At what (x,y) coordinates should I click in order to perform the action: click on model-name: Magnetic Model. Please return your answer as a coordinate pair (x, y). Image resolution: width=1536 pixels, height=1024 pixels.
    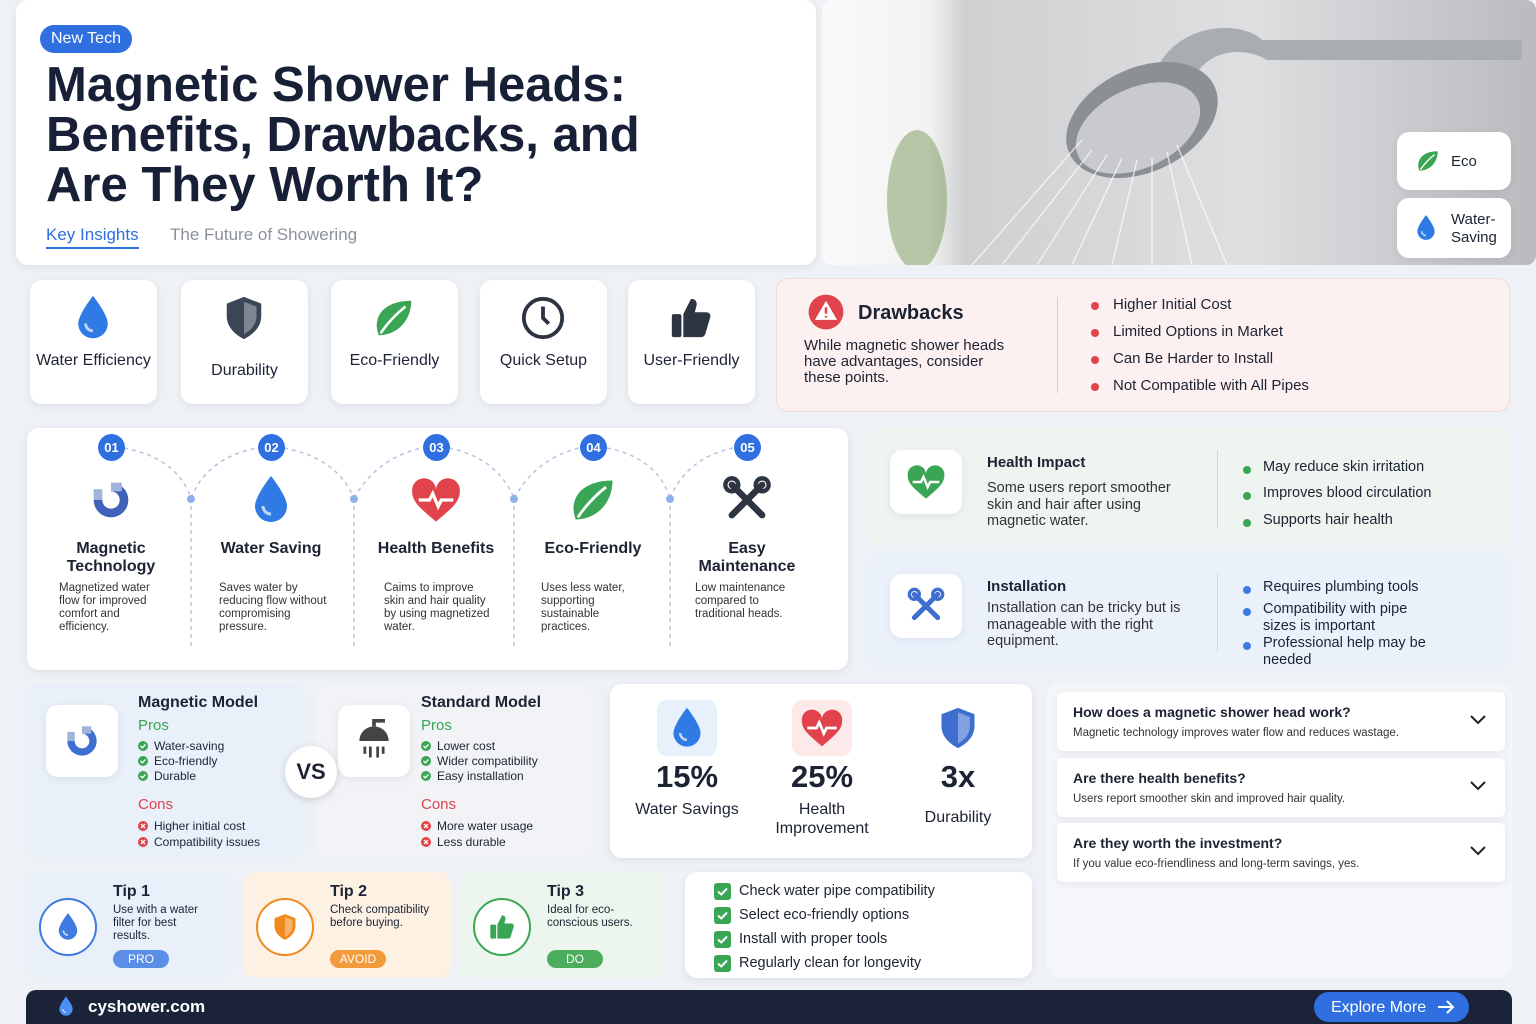
    Looking at the image, I should click on (198, 702).